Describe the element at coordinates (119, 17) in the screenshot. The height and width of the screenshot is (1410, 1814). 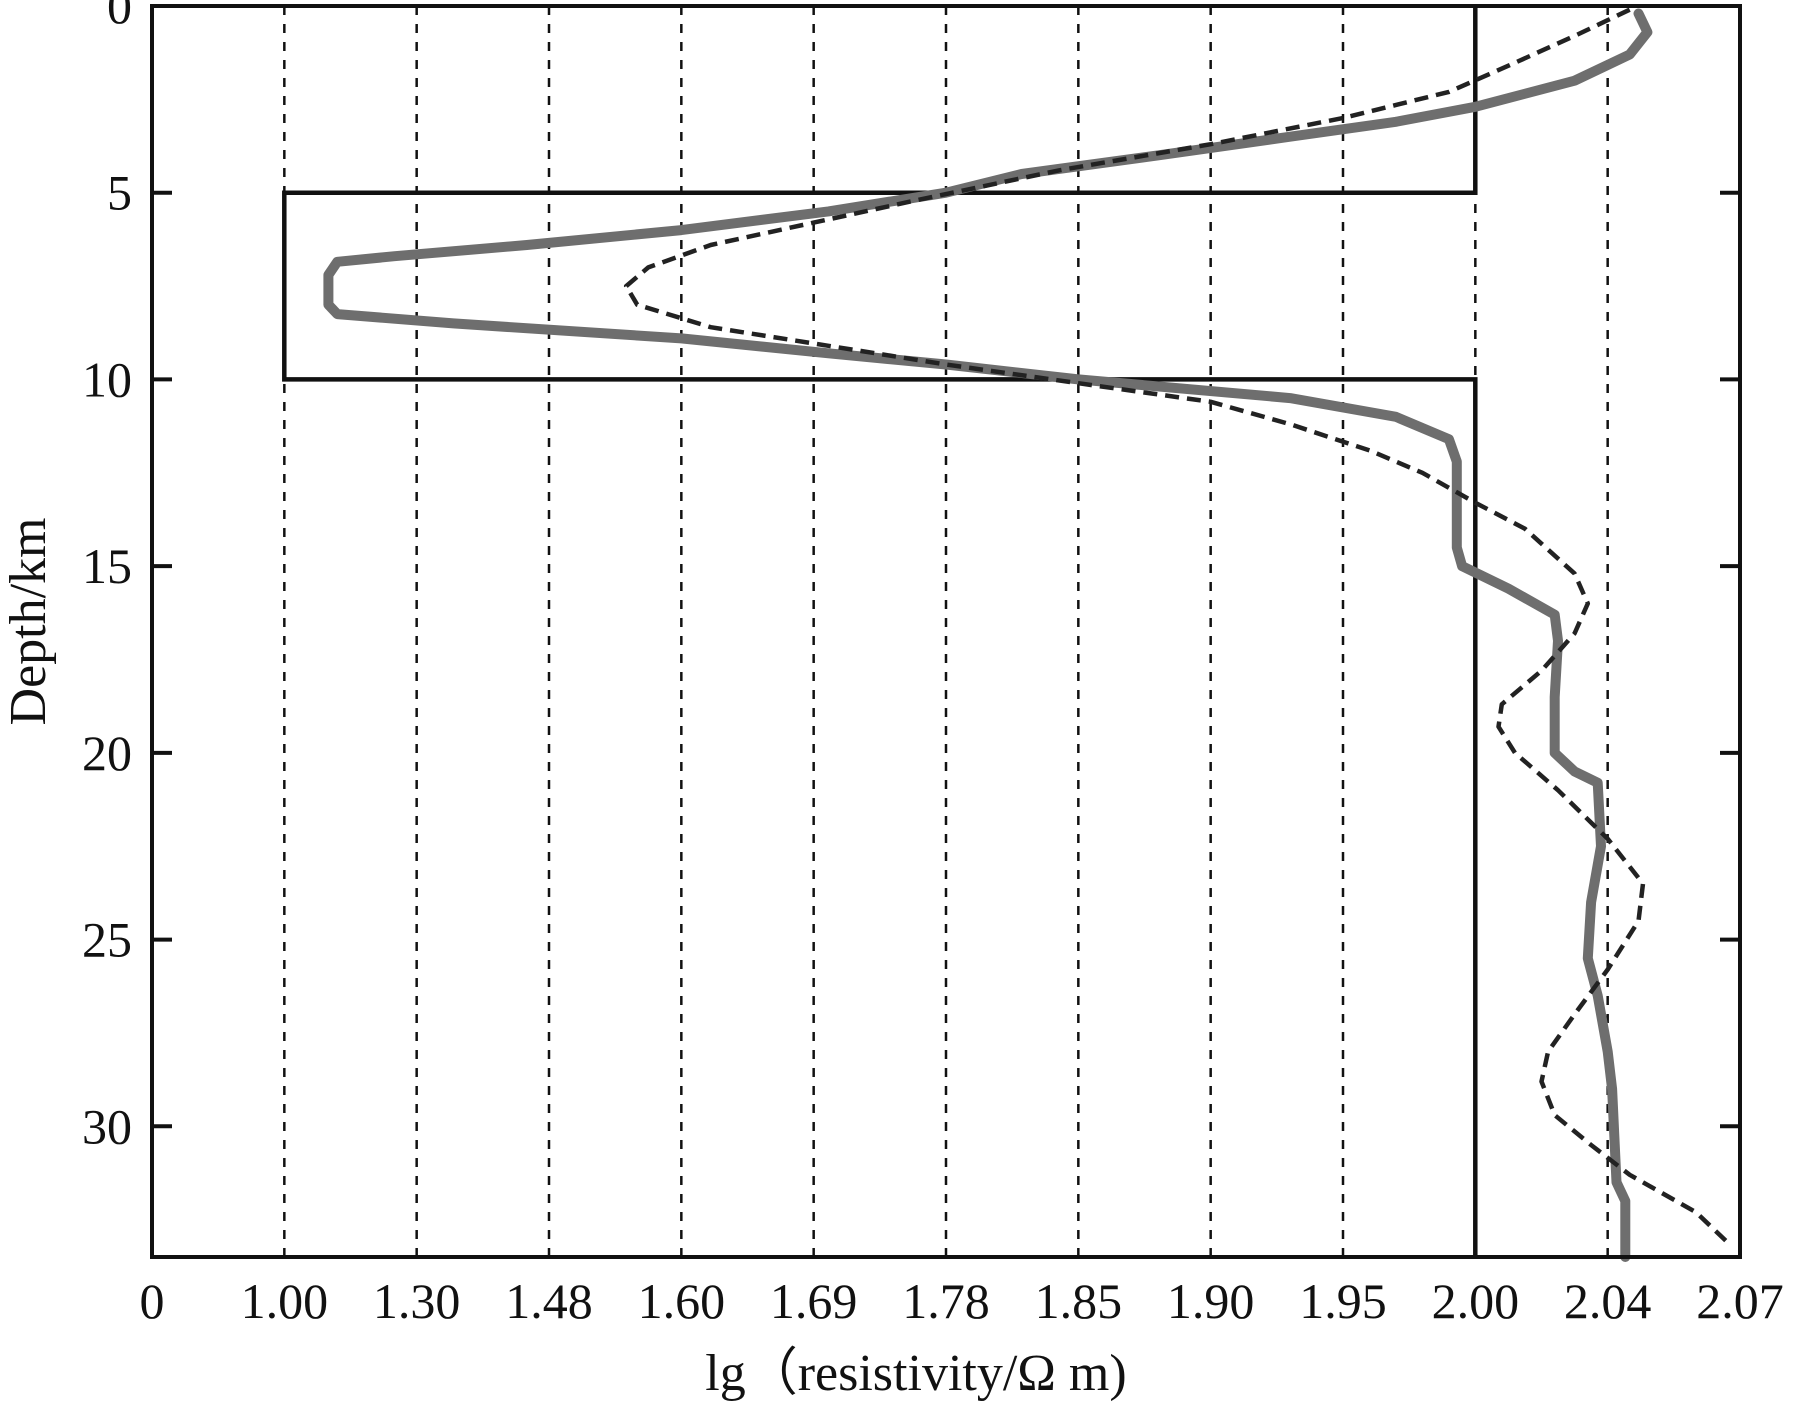
I see `y-tick-label: 0` at that location.